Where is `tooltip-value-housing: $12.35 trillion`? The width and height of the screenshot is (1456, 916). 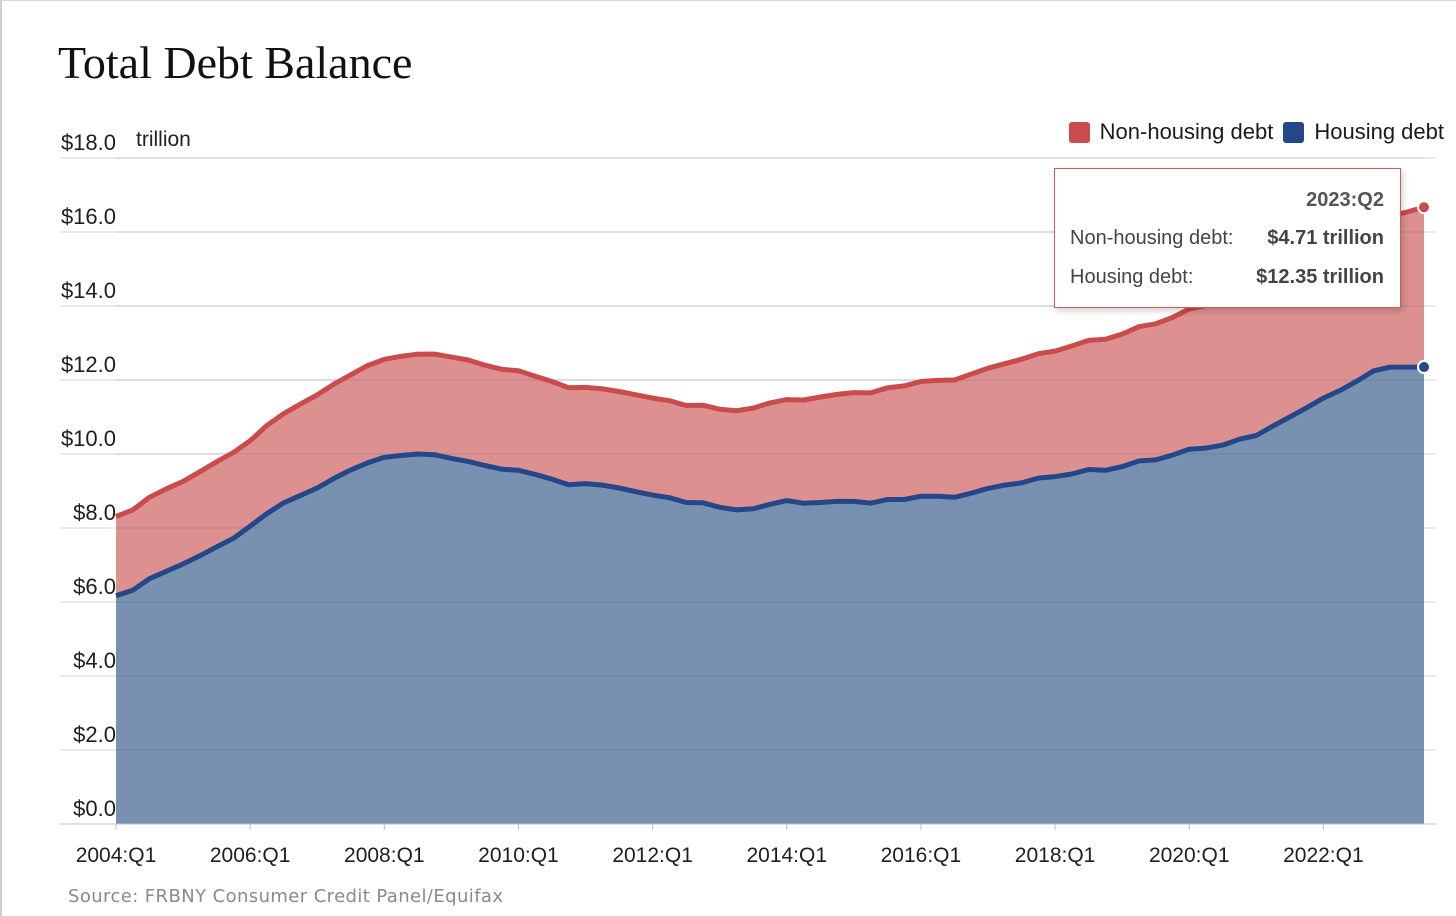
tooltip-value-housing: $12.35 trillion is located at coordinates (1320, 277).